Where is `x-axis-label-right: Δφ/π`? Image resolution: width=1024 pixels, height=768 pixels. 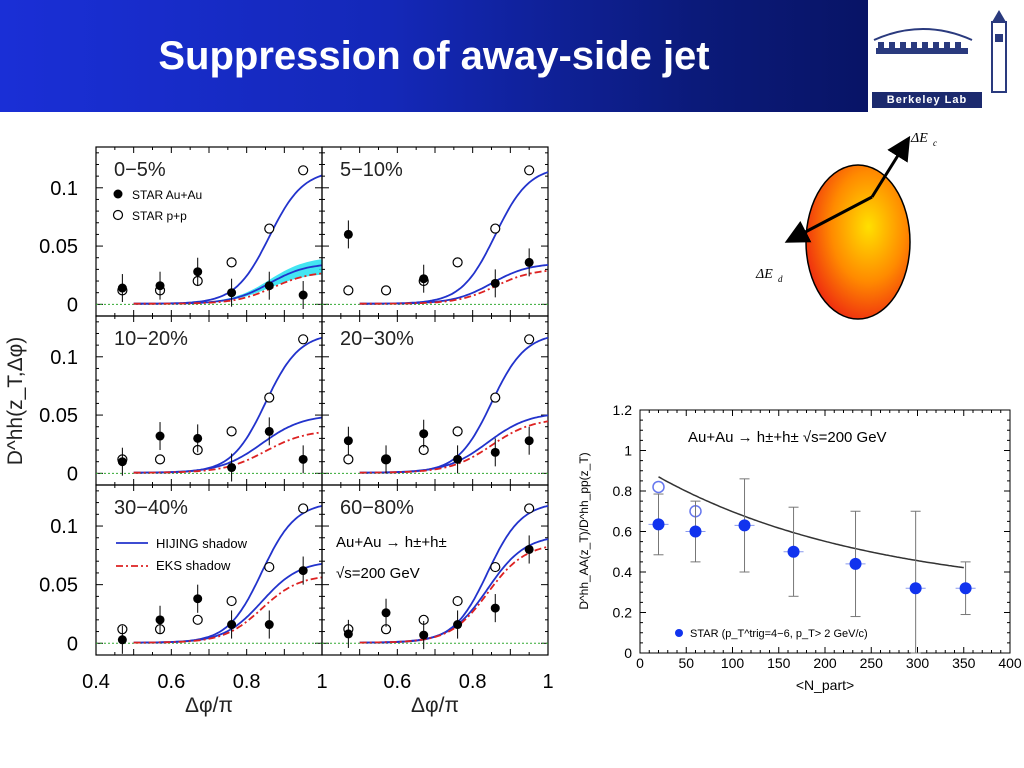 x-axis-label-right: Δφ/π is located at coordinates (435, 705).